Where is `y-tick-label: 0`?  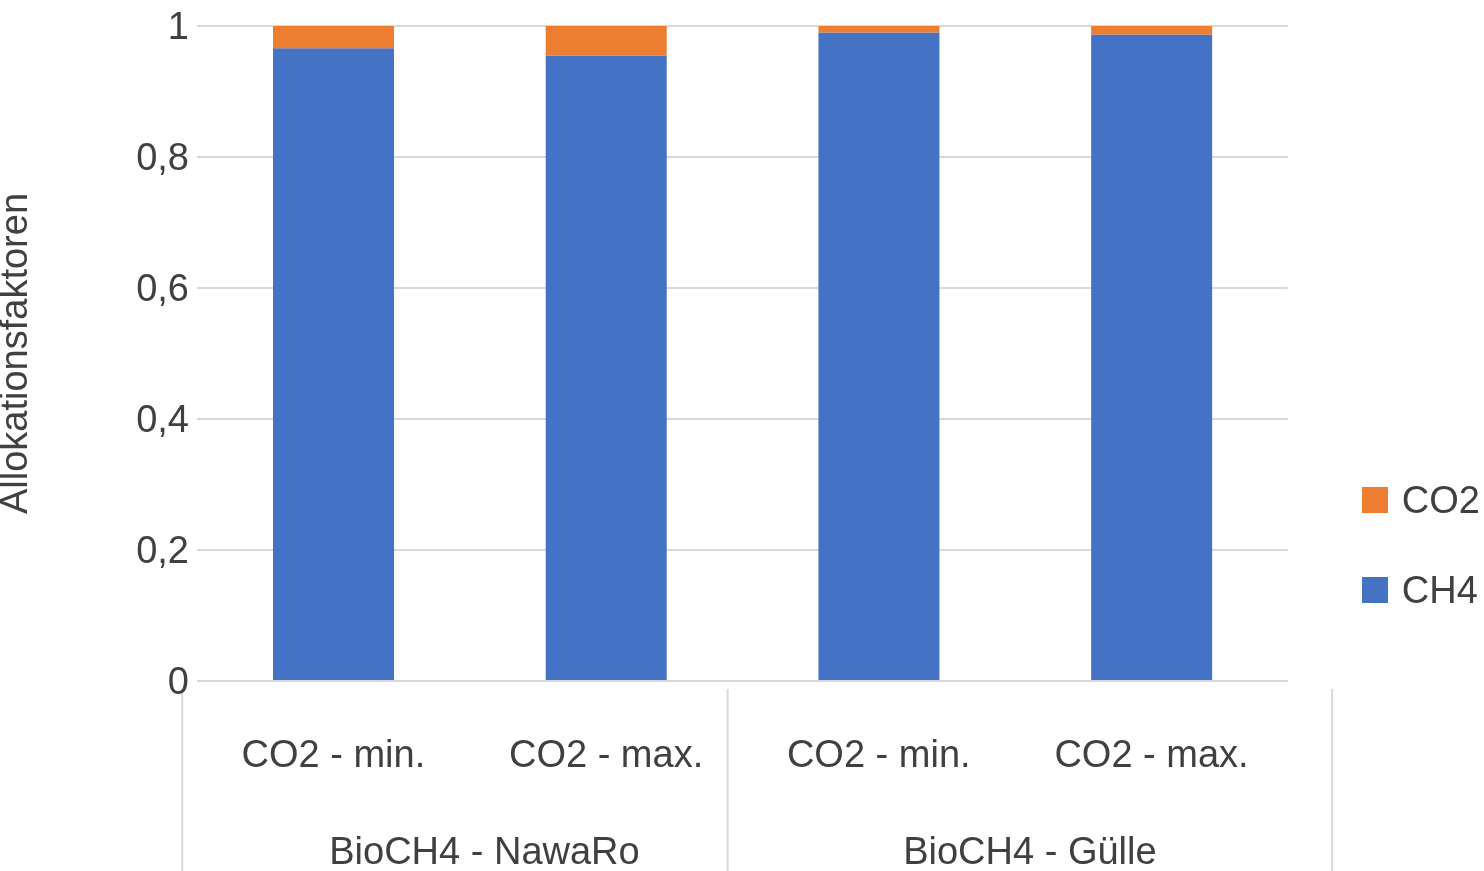
y-tick-label: 0 is located at coordinates (178, 681).